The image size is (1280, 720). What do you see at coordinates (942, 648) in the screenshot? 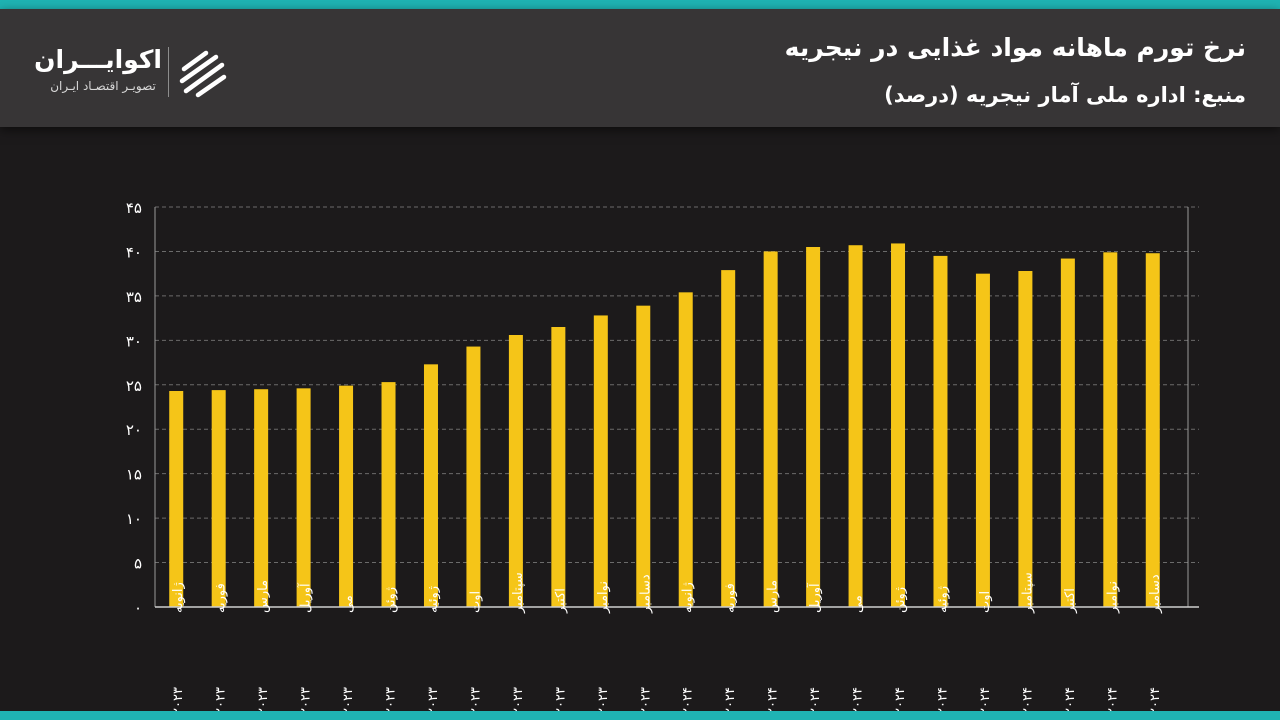
I see `x-tick-label: ژوئیه ۲۰۲۴` at bounding box center [942, 648].